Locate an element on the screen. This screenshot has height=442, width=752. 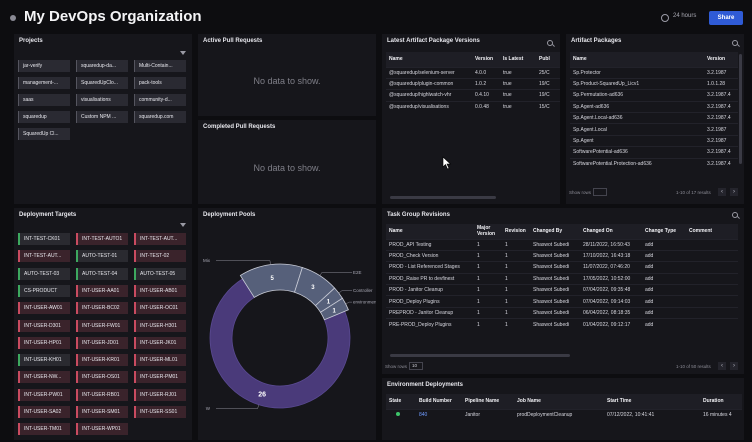
deployment-target-chip: INT-USER-AW01 is located at coordinates (44, 308).